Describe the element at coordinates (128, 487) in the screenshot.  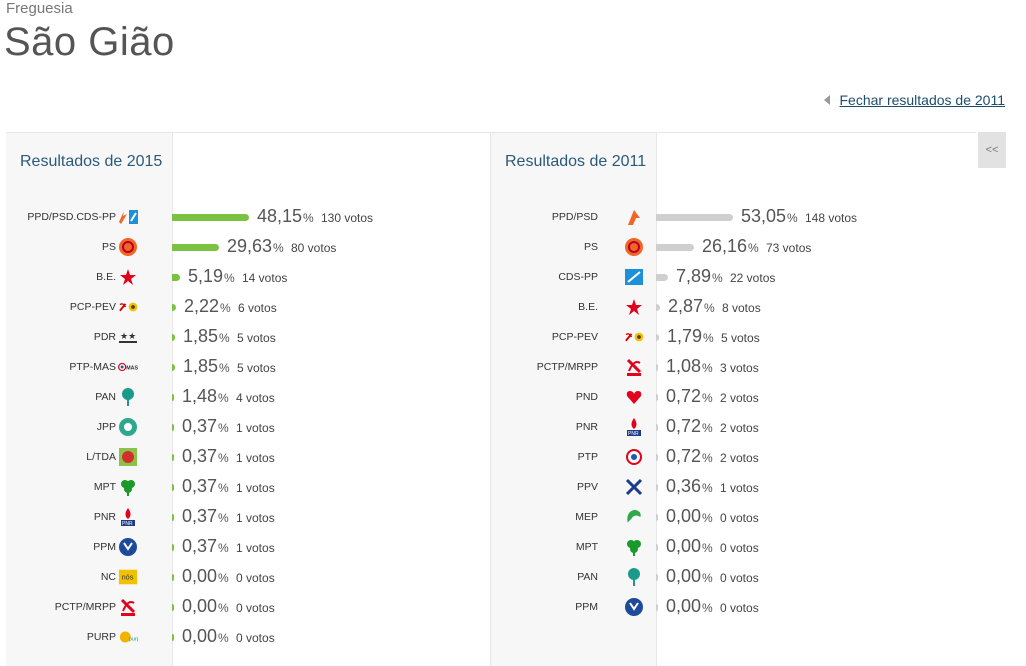
I see `mpt-clover-icon` at that location.